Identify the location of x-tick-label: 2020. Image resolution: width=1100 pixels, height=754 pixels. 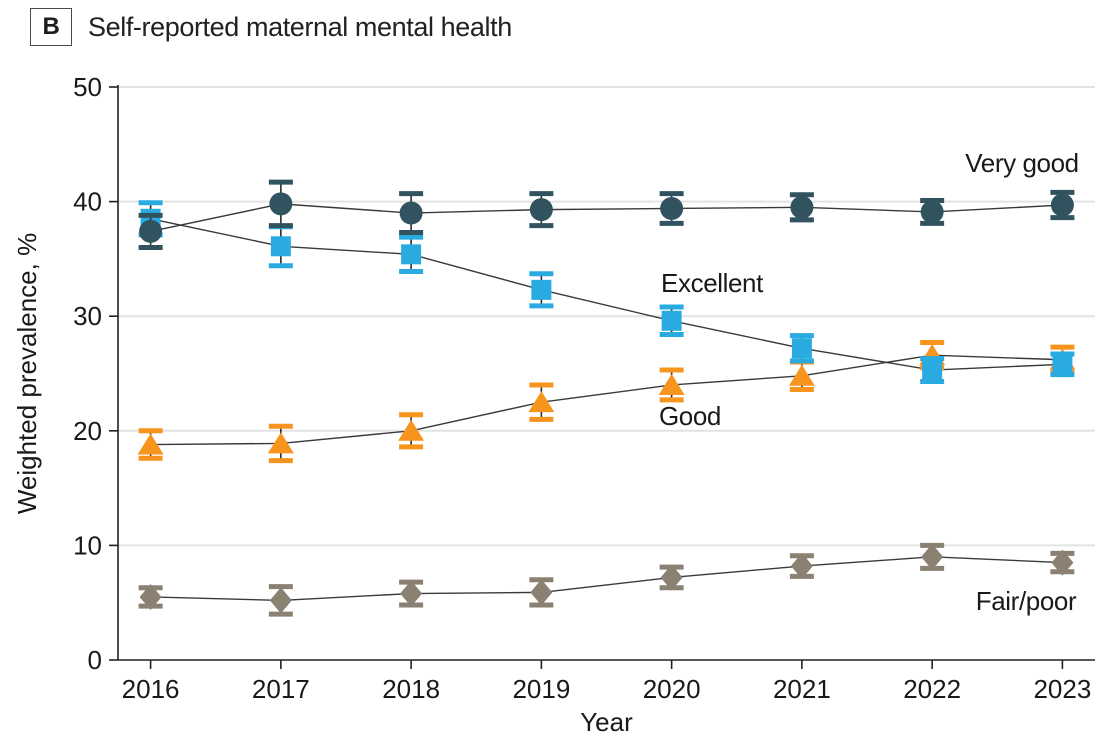
(672, 689).